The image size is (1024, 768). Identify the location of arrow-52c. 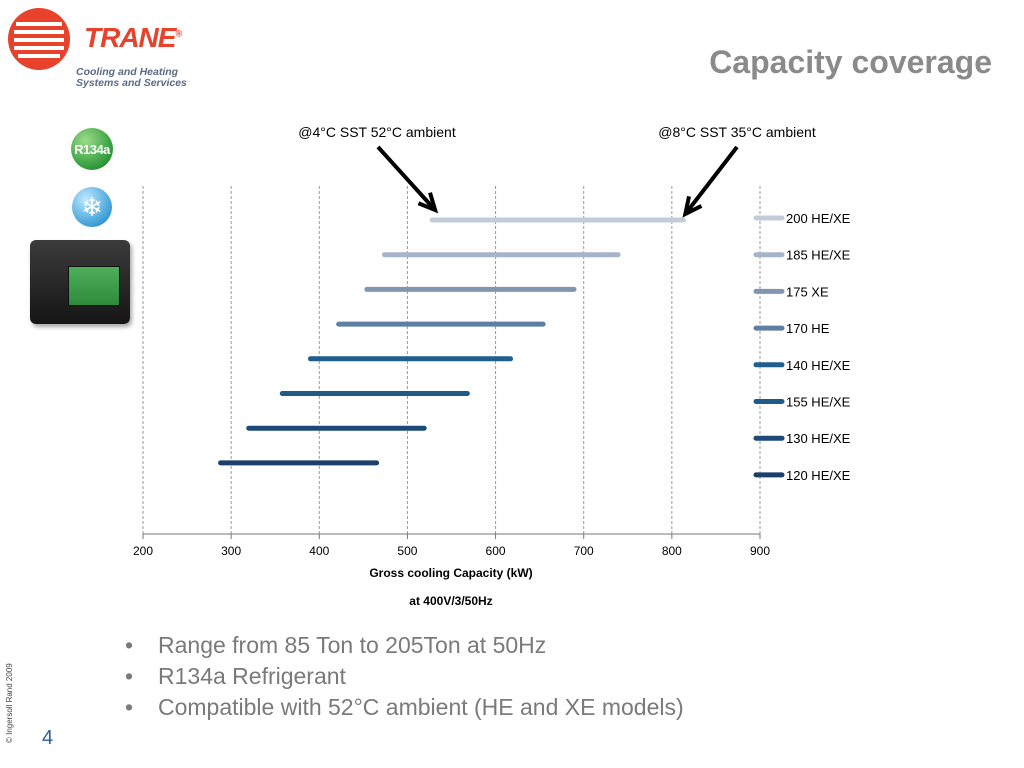
(406, 178).